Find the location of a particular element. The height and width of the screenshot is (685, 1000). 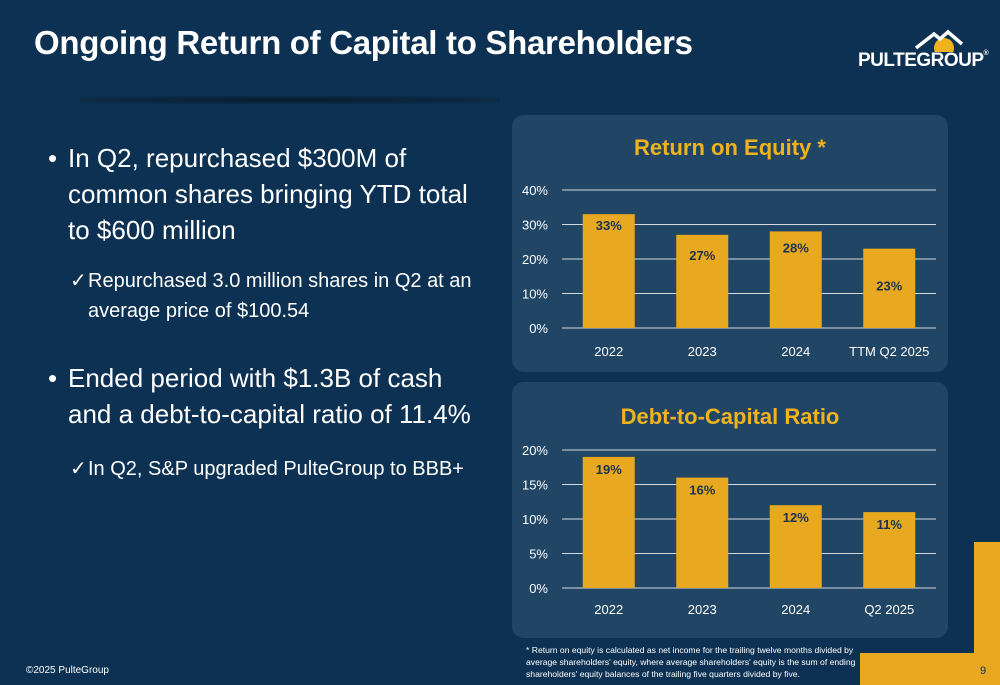

chart-title: Return on Equity * is located at coordinates (730, 147).